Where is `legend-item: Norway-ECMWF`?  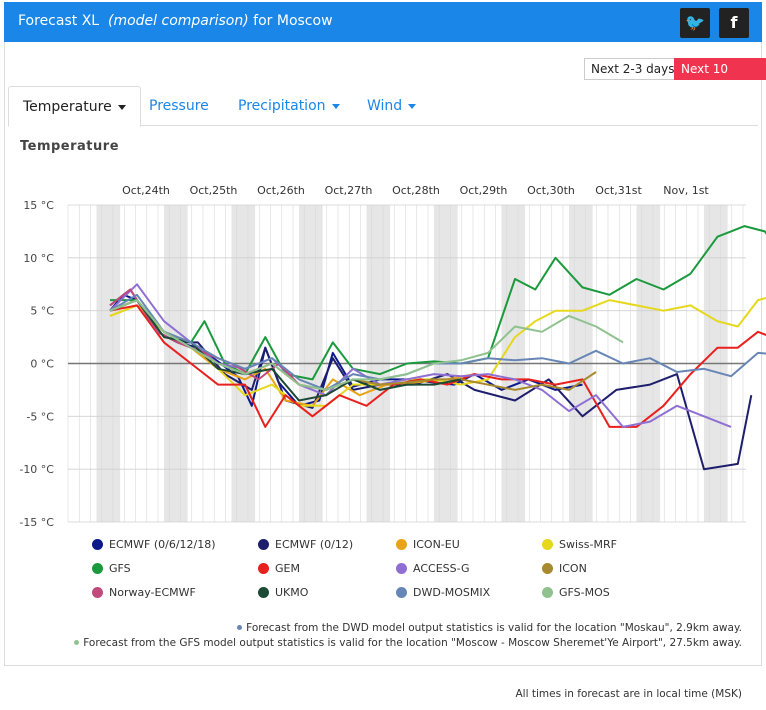
legend-item: Norway-ECMWF is located at coordinates (144, 592).